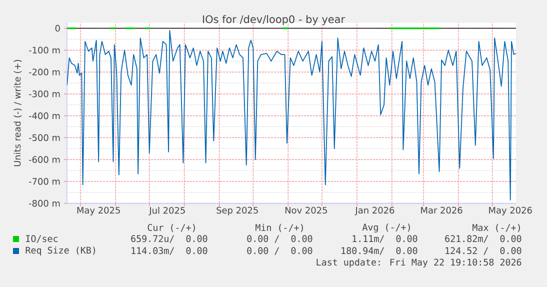  I want to click on text: 1.11m/ 0.00, so click(385, 239).